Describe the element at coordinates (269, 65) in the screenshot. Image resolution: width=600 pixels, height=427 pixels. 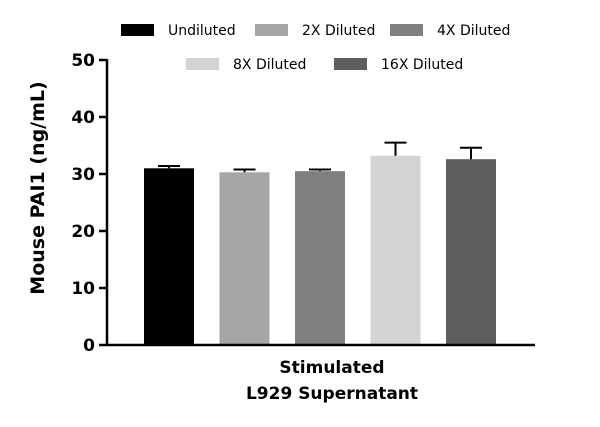
I see `legend-label: 8X Diluted` at that location.